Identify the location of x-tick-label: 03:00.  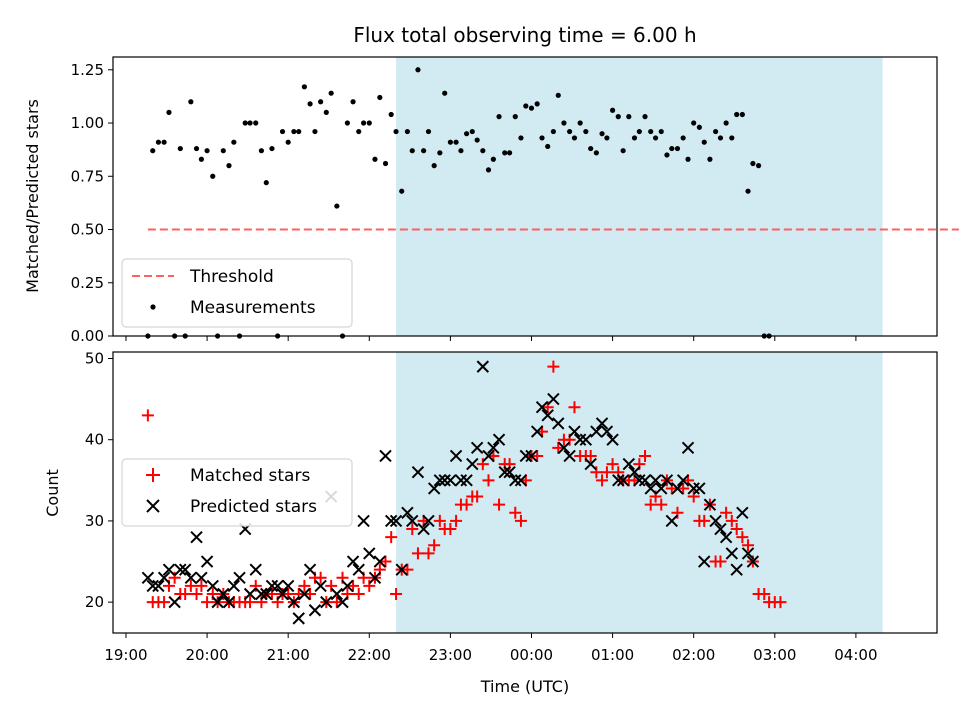
(774, 655).